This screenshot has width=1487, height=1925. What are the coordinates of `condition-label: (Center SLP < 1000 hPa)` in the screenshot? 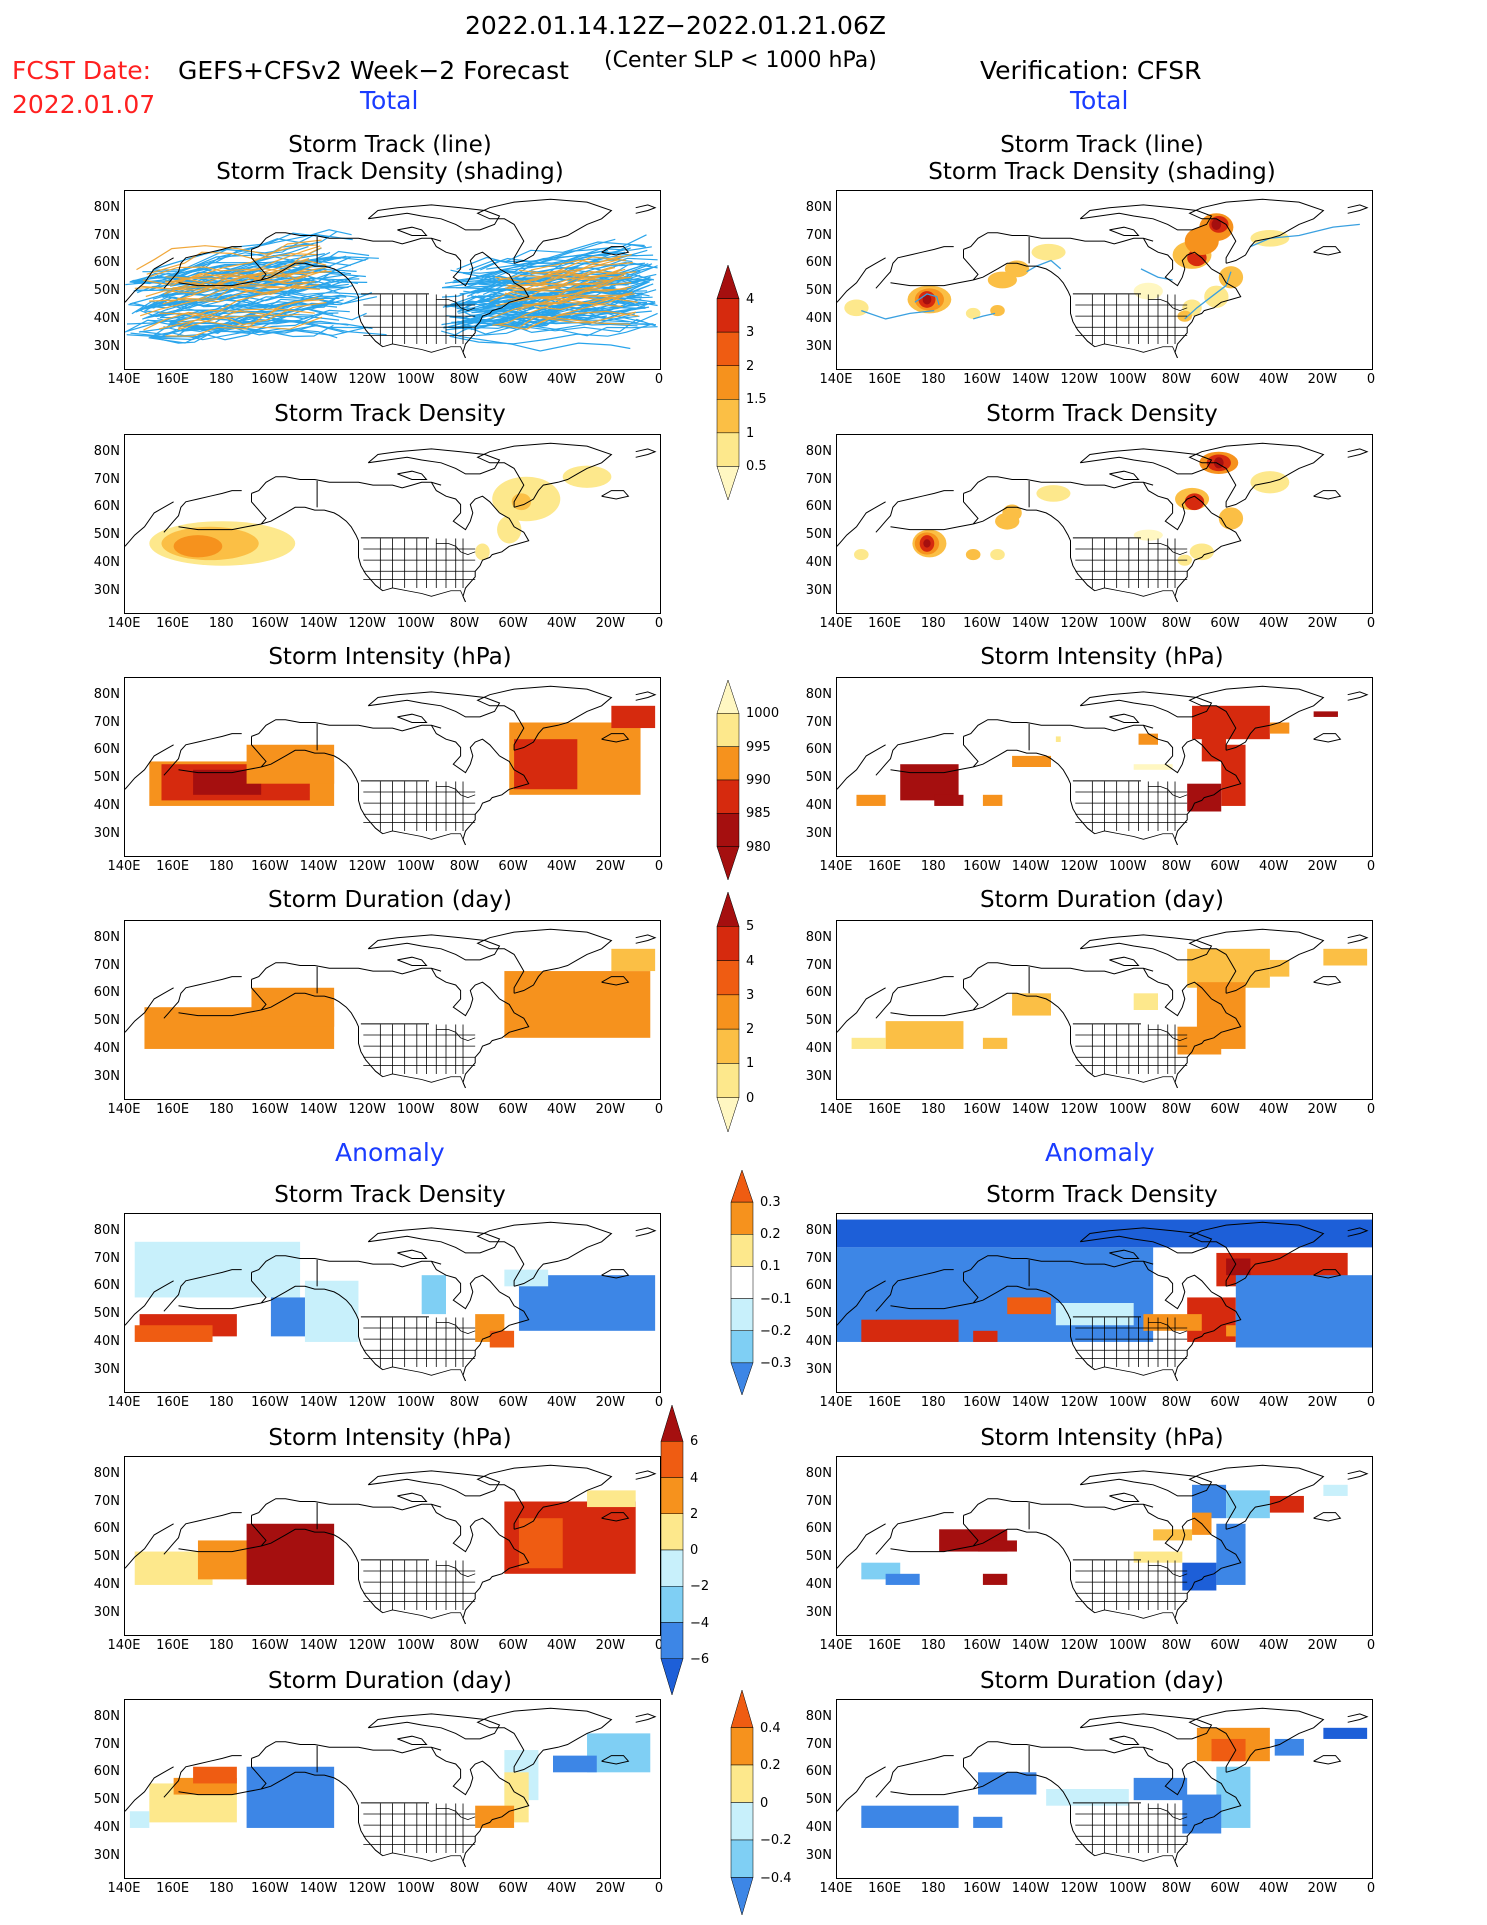 It's located at (740, 60).